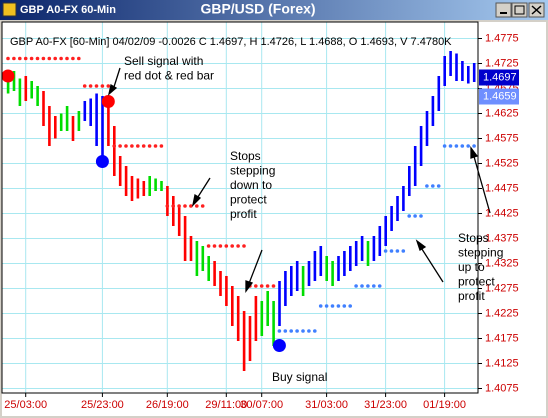 The height and width of the screenshot is (418, 548). Describe the element at coordinates (257, 9) in the screenshot. I see `window-heading: GBP/USD (Forex)` at that location.